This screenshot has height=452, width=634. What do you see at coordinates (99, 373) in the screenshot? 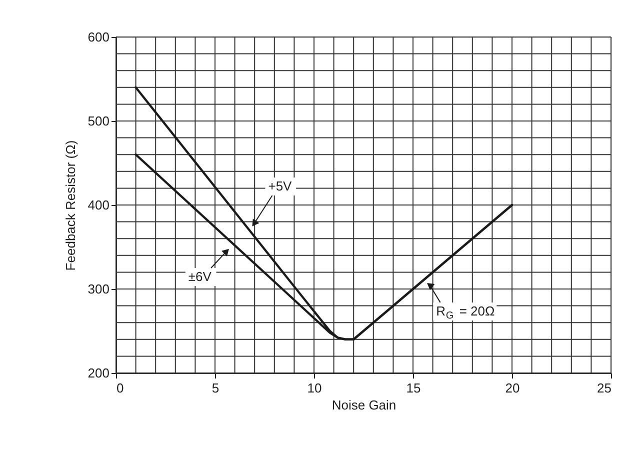
I see `y-tick-label: 200` at bounding box center [99, 373].